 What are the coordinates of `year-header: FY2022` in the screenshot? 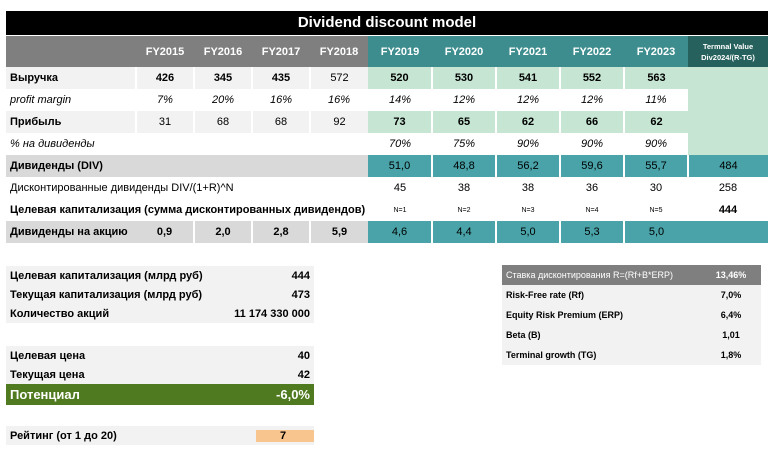 It's located at (592, 51).